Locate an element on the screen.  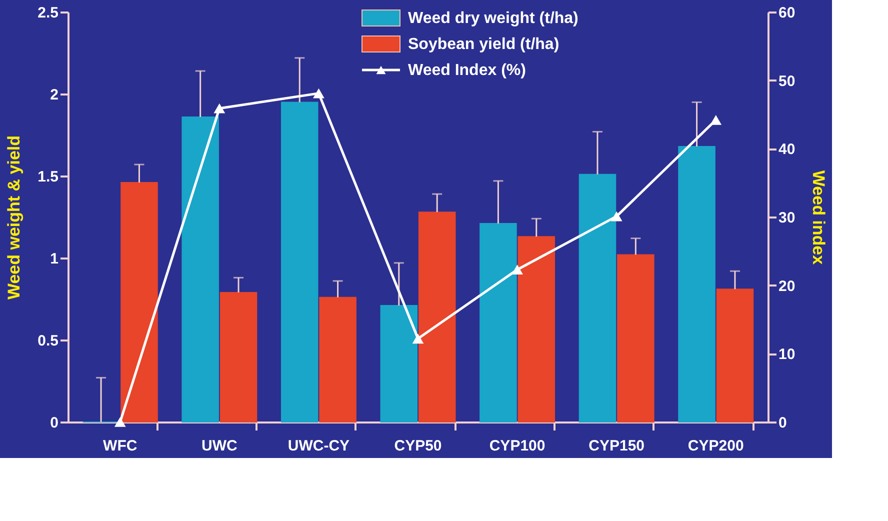
y2-tick-label: 30 is located at coordinates (787, 218).